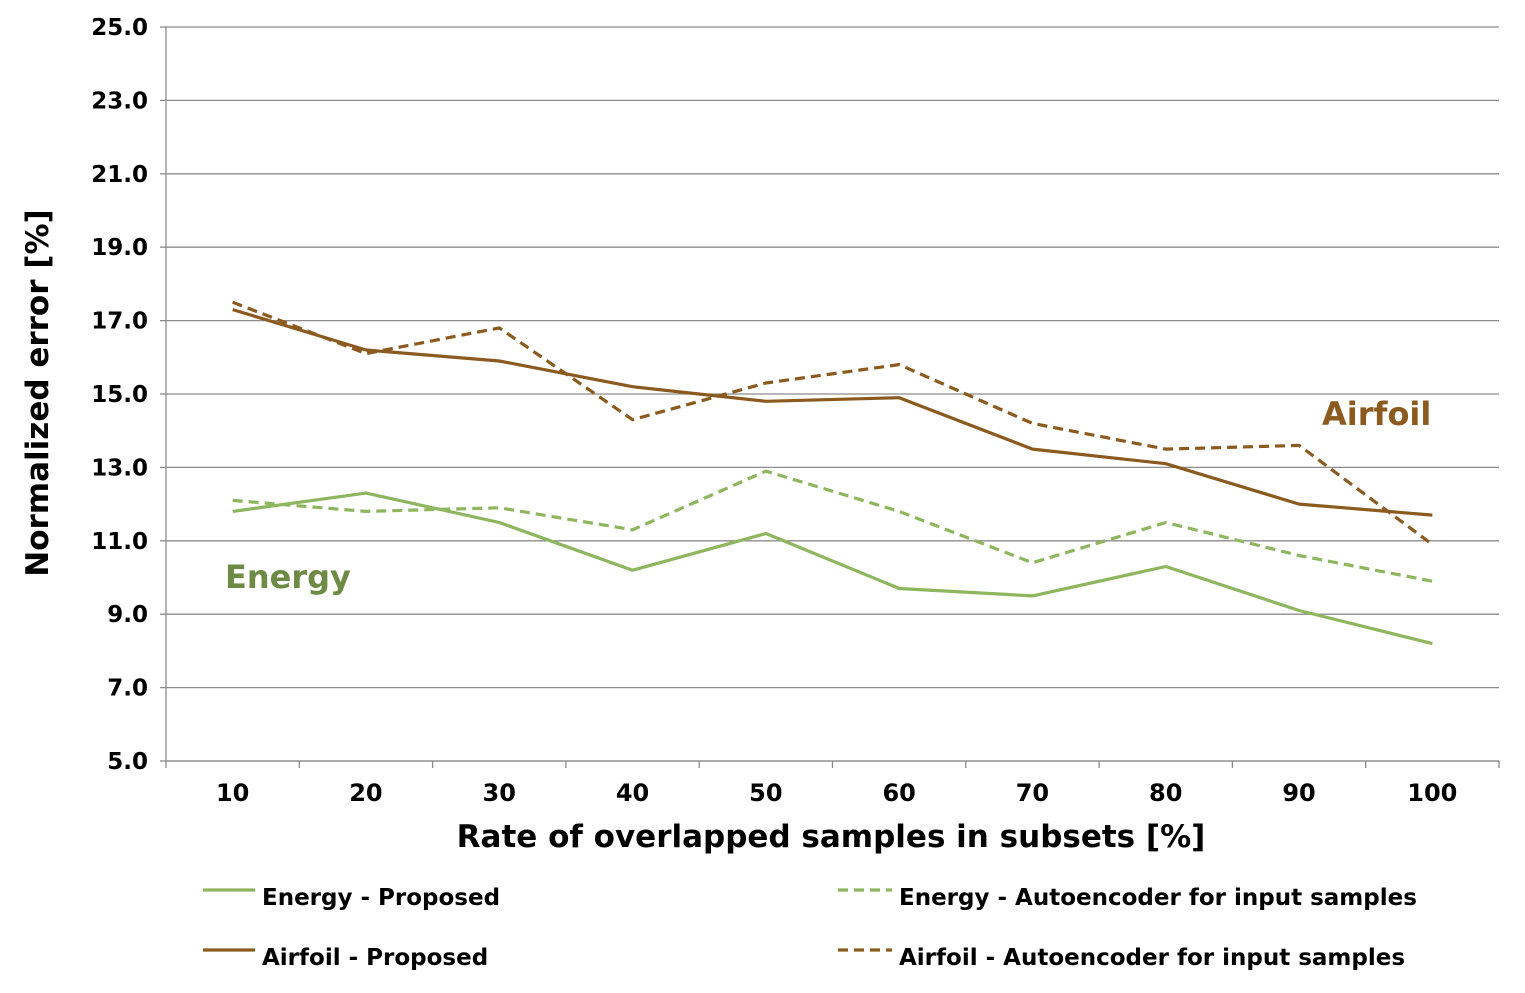 Image resolution: width=1525 pixels, height=993 pixels. Describe the element at coordinates (1158, 898) in the screenshot. I see `legend-label-energy-autoencoder: Energy - Autoencoder for input samples` at that location.